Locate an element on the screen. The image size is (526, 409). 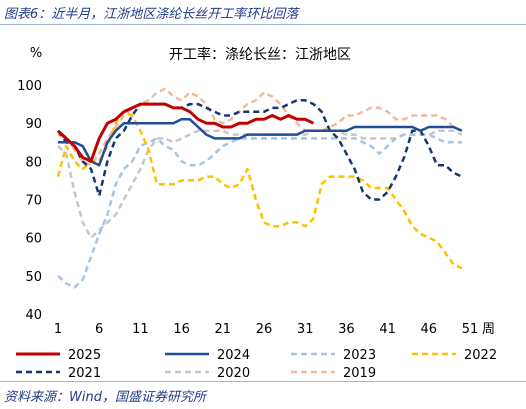
series-line-2025 is located at coordinates (185, 132).